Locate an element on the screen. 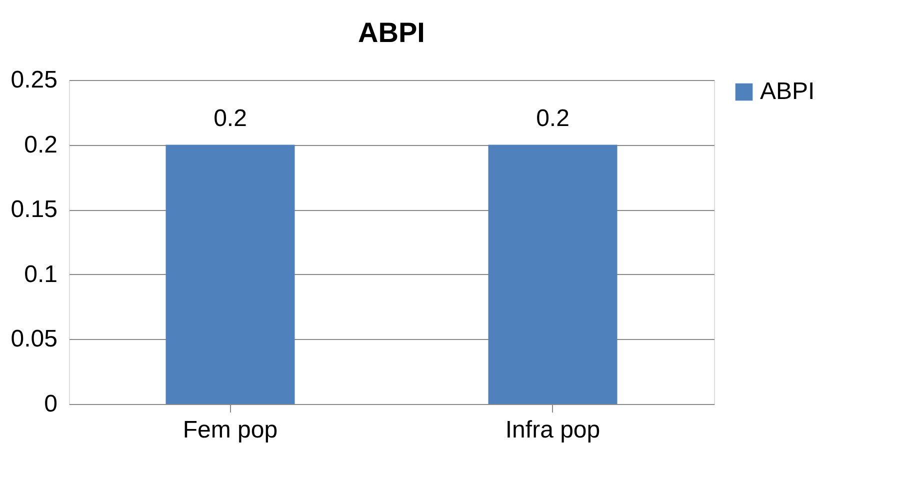  y-tick-label: 0.25 is located at coordinates (34, 80).